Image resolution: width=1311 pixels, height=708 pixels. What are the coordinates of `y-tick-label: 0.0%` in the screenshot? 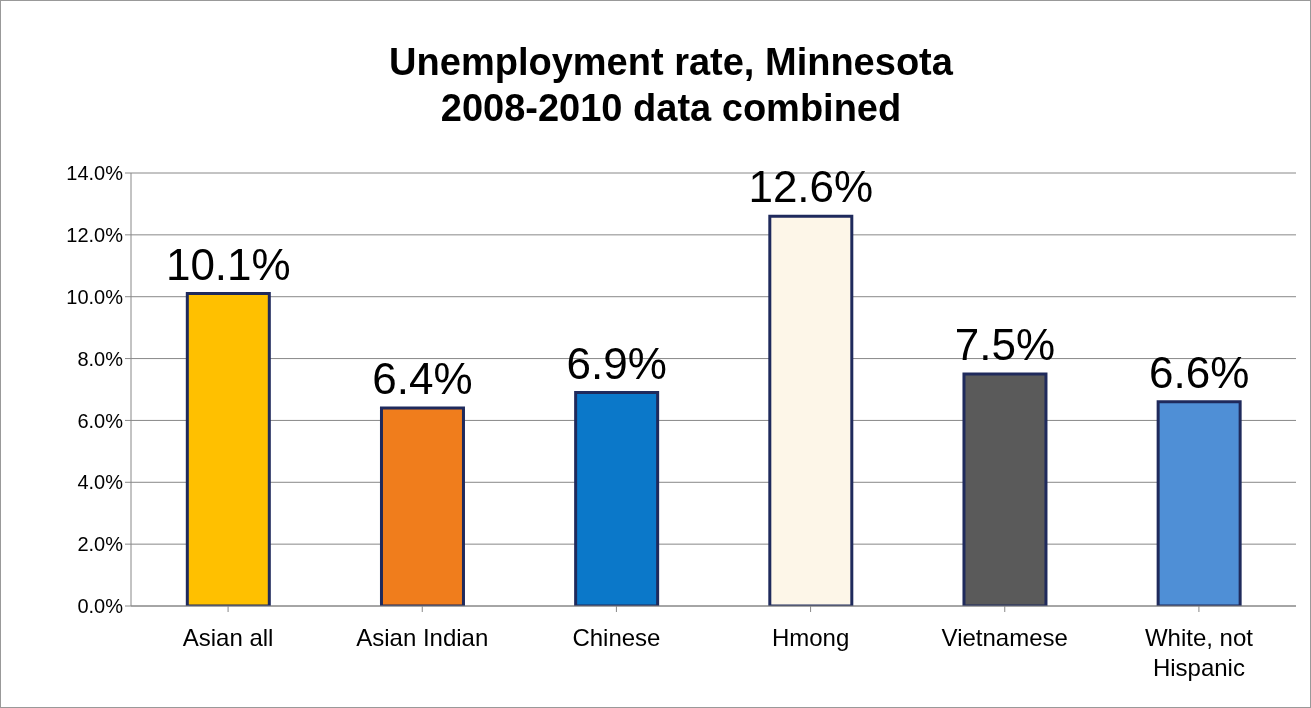 It's located at (100, 606).